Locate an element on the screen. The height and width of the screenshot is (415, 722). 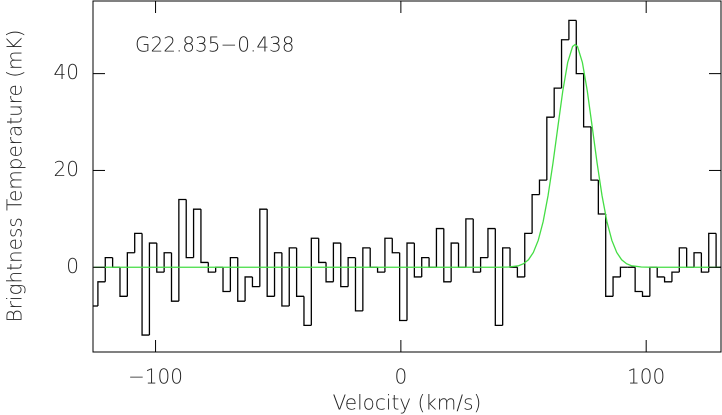
annotation: G22.835−0.438 is located at coordinates (215, 45).